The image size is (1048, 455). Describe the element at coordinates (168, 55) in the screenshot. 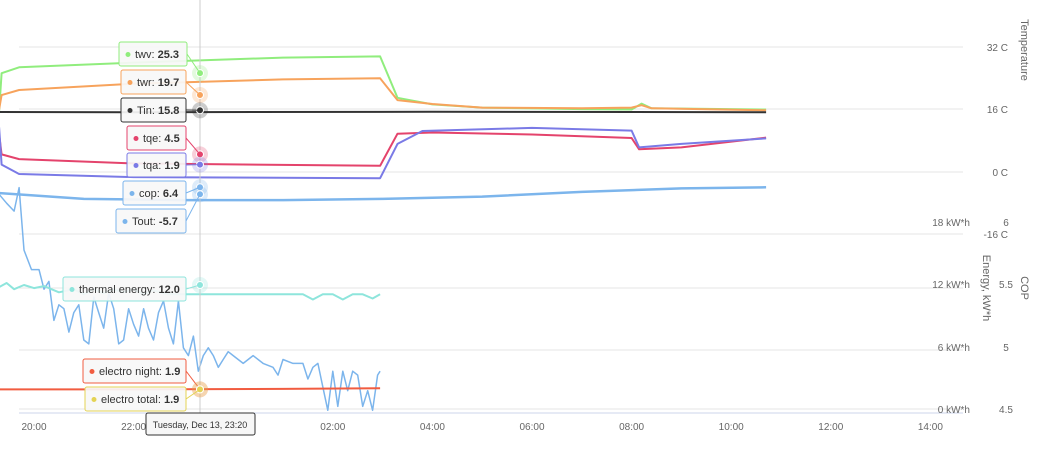

I see `tooltip-value: 25.3` at that location.